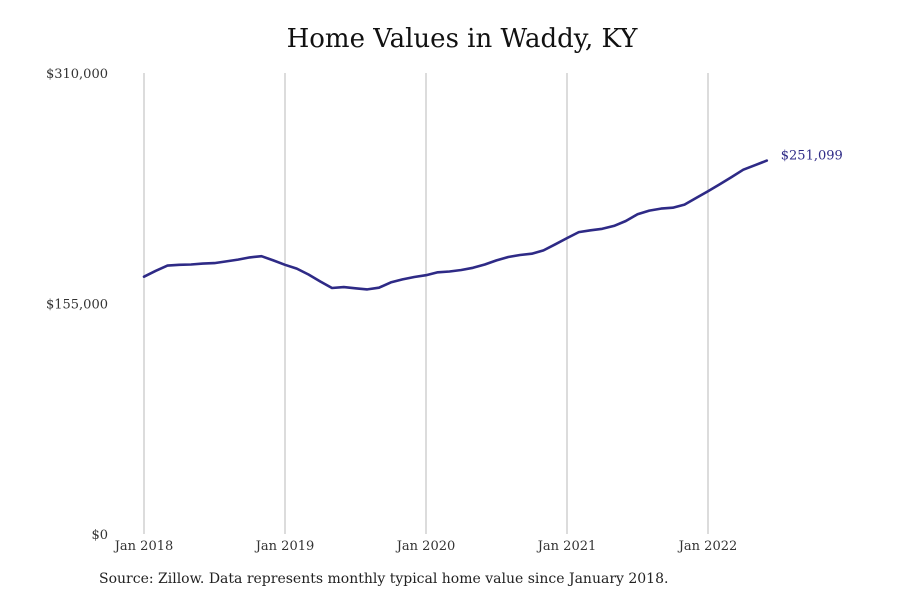  I want to click on x-tick-label: Jan 2018, so click(143, 546).